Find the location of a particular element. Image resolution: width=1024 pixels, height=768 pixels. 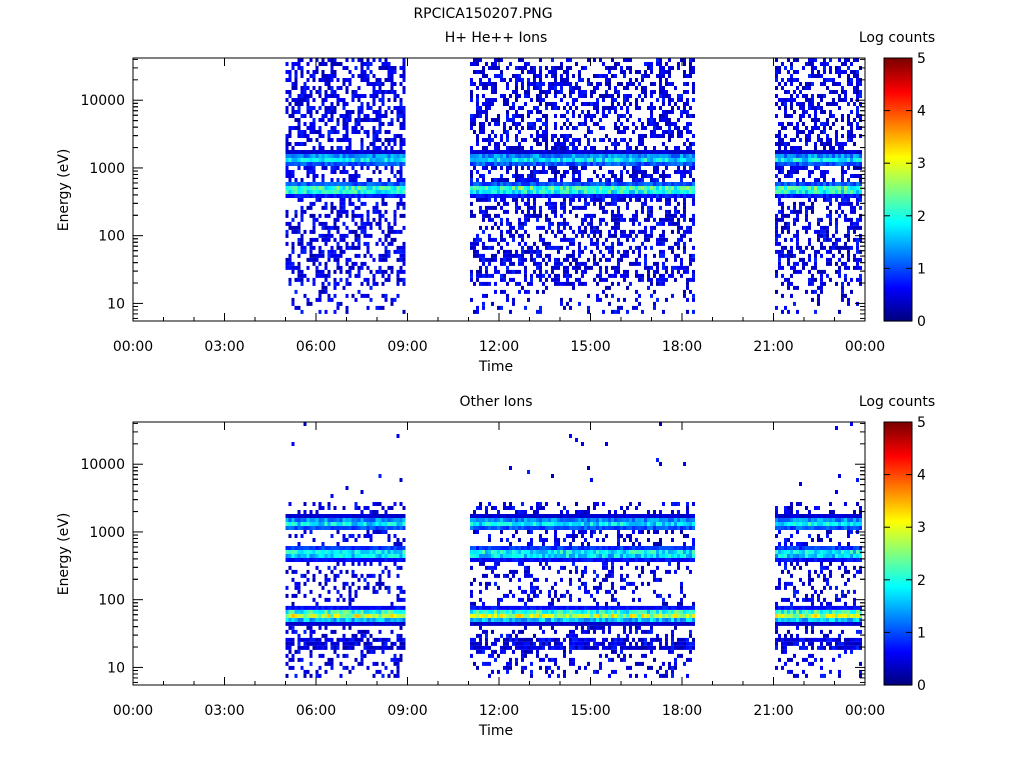

panel-title: Other Ions is located at coordinates (495, 402).